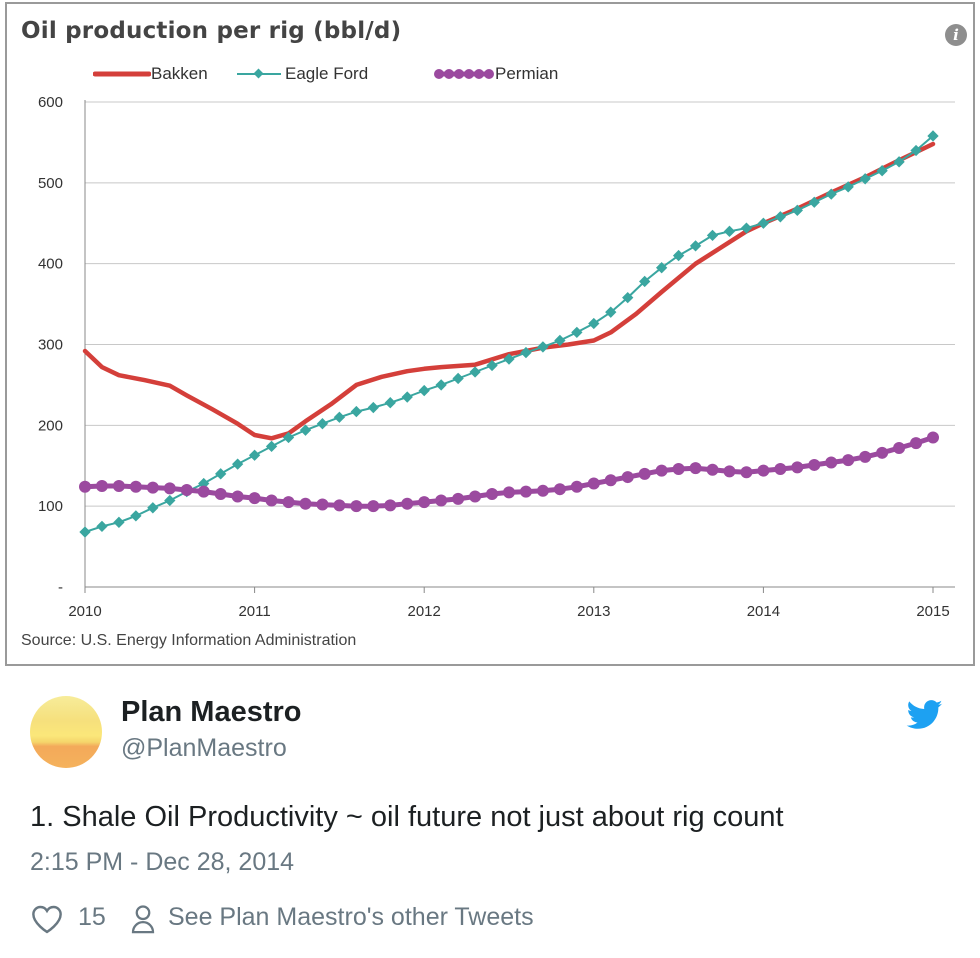 This screenshot has width=980, height=958. Describe the element at coordinates (50, 264) in the screenshot. I see `y-tick-label: 400` at that location.